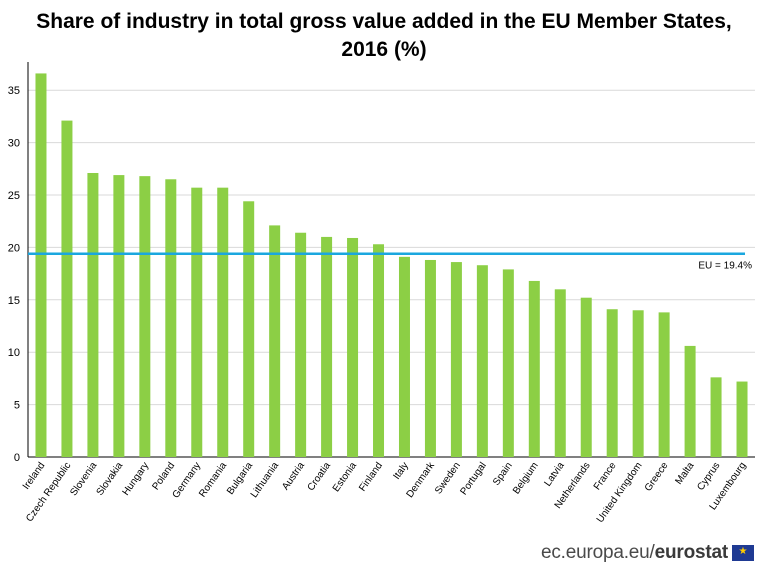 The height and width of the screenshot is (576, 768). What do you see at coordinates (503, 473) in the screenshot?
I see `x-tick-label: Spain` at bounding box center [503, 473].